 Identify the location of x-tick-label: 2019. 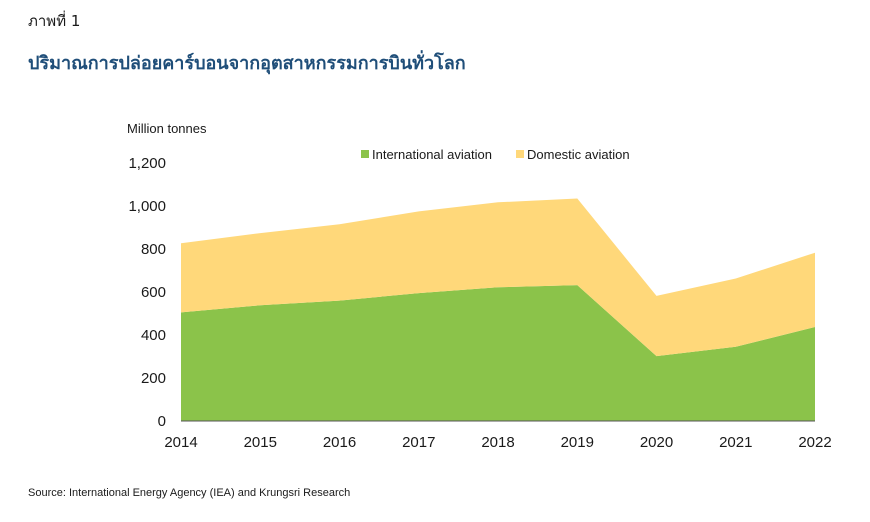
(577, 442).